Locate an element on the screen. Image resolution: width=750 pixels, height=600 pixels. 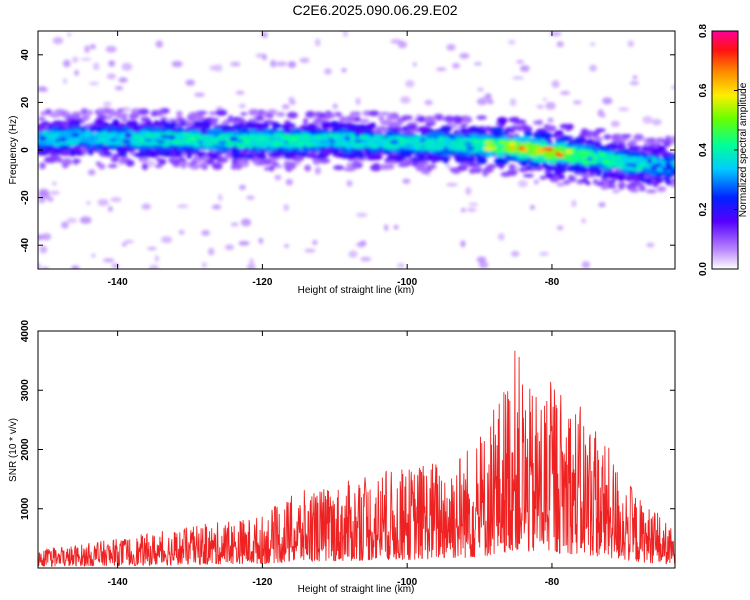
y-tick-label: 40 is located at coordinates (25, 55).